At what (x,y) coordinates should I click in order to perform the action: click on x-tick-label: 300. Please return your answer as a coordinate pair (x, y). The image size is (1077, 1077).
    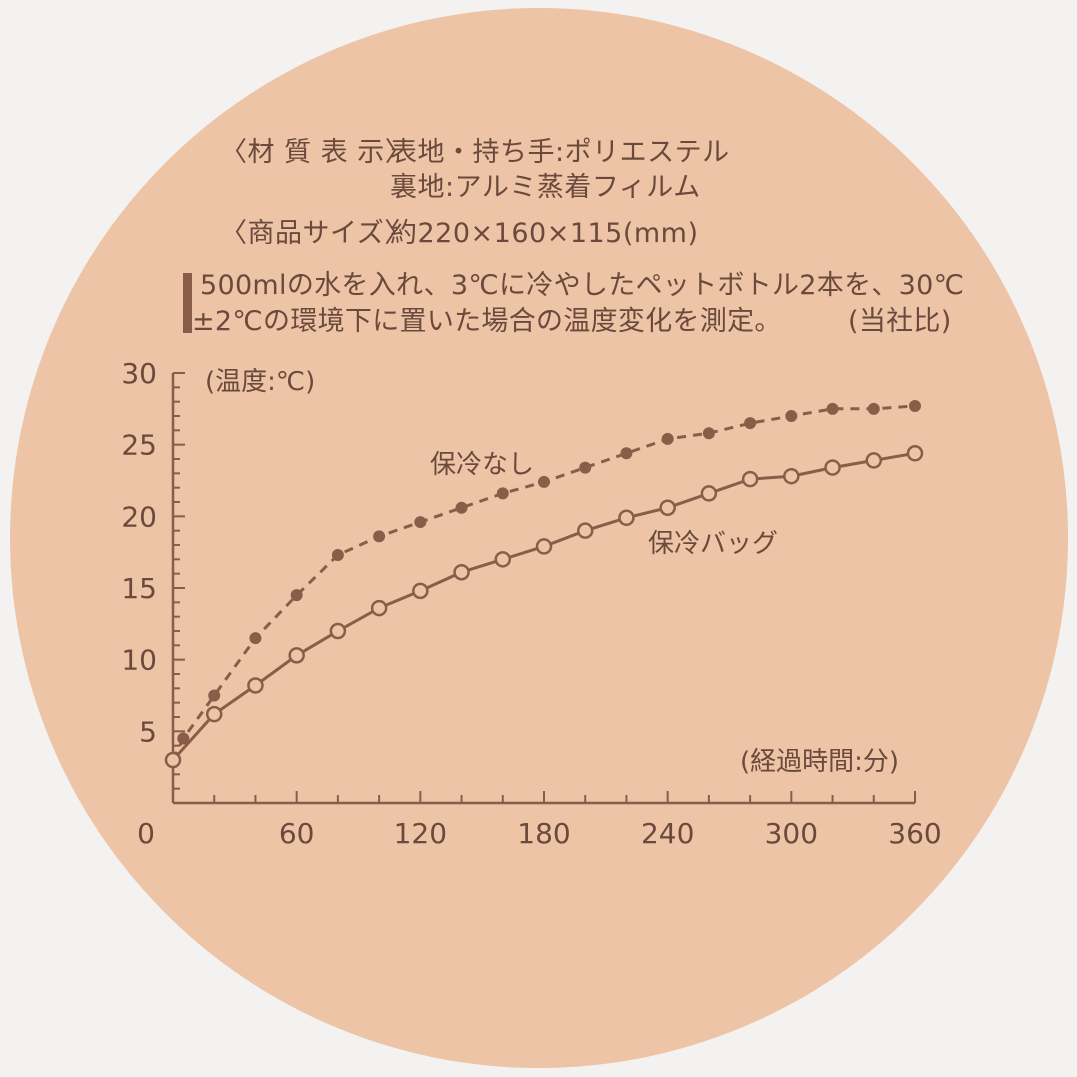
    Looking at the image, I should click on (791, 833).